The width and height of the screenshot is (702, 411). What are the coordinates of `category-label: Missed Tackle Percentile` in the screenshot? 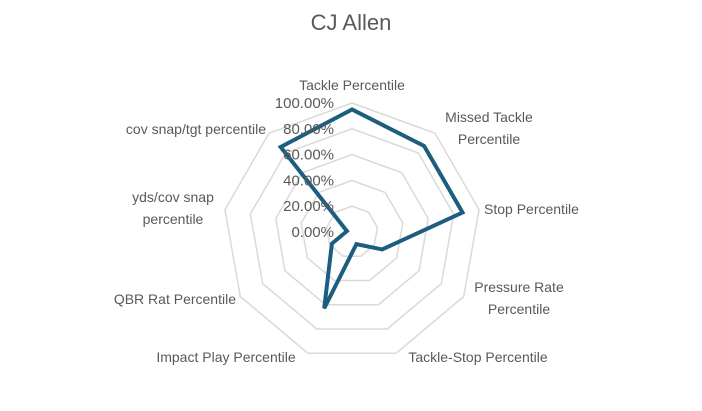 It's located at (489, 128).